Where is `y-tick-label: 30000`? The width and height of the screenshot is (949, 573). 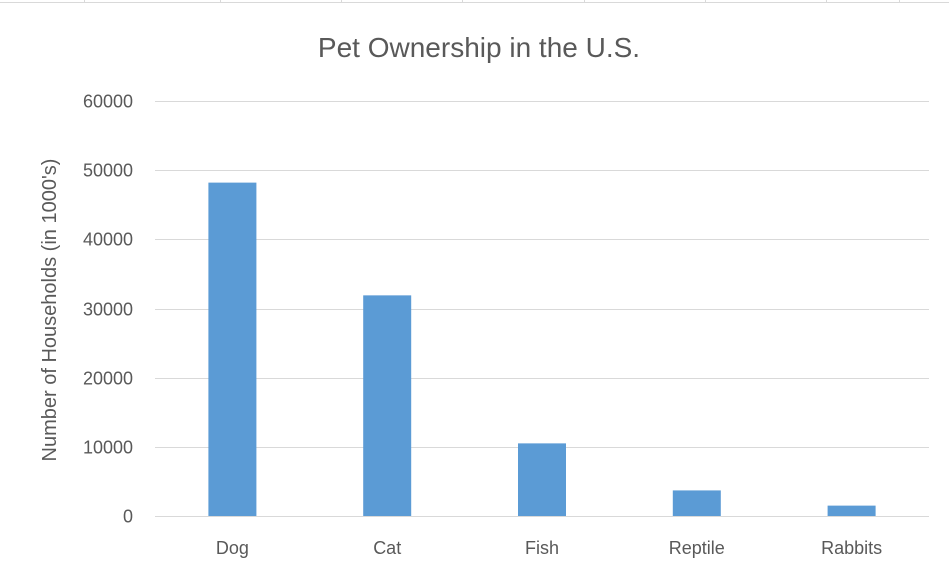 y-tick-label: 30000 is located at coordinates (108, 310).